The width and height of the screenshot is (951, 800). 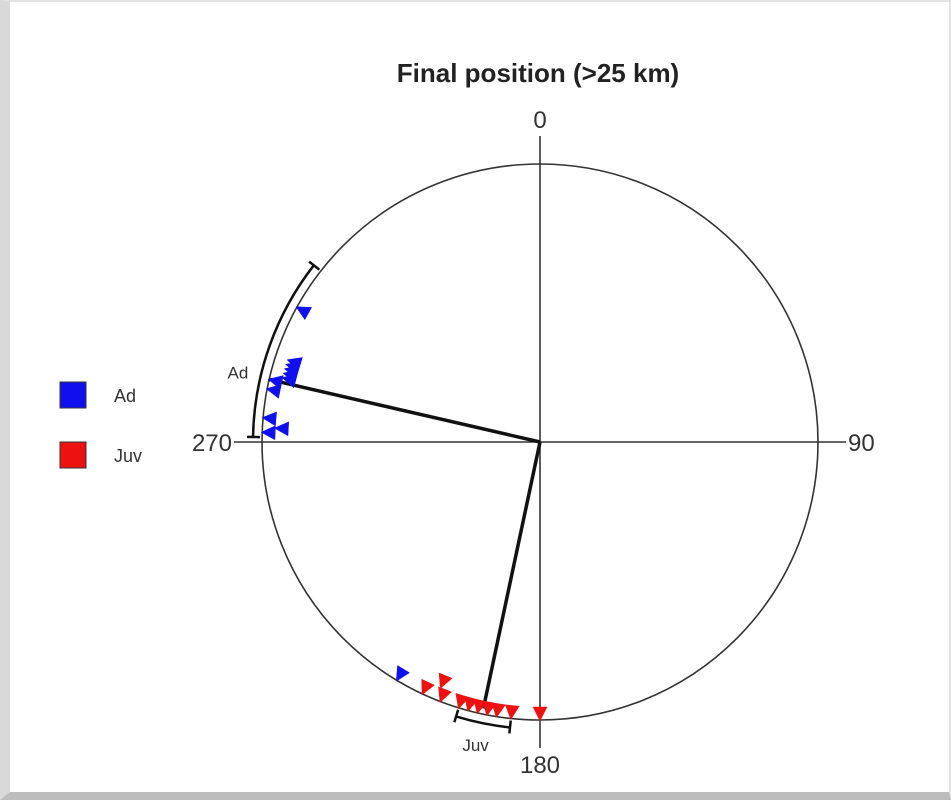 What do you see at coordinates (128, 456) in the screenshot?
I see `legend-label-juv: Juv` at bounding box center [128, 456].